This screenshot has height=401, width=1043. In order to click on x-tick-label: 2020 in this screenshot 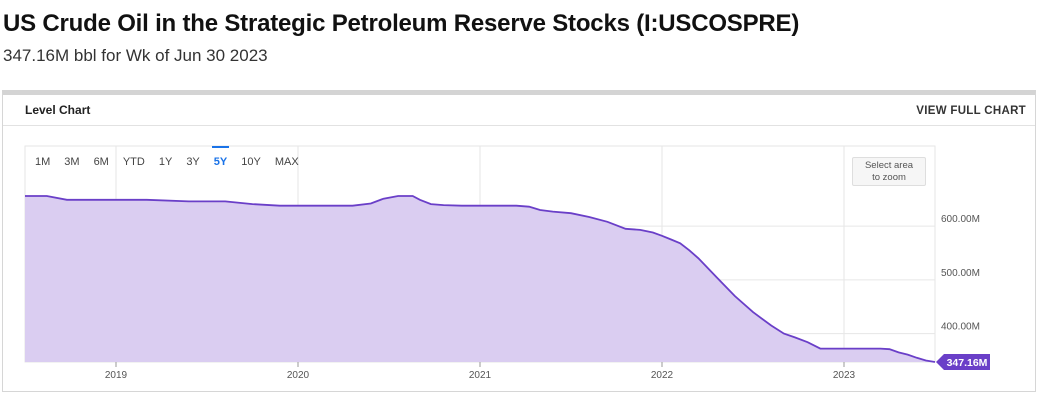, I will do `click(298, 375)`.